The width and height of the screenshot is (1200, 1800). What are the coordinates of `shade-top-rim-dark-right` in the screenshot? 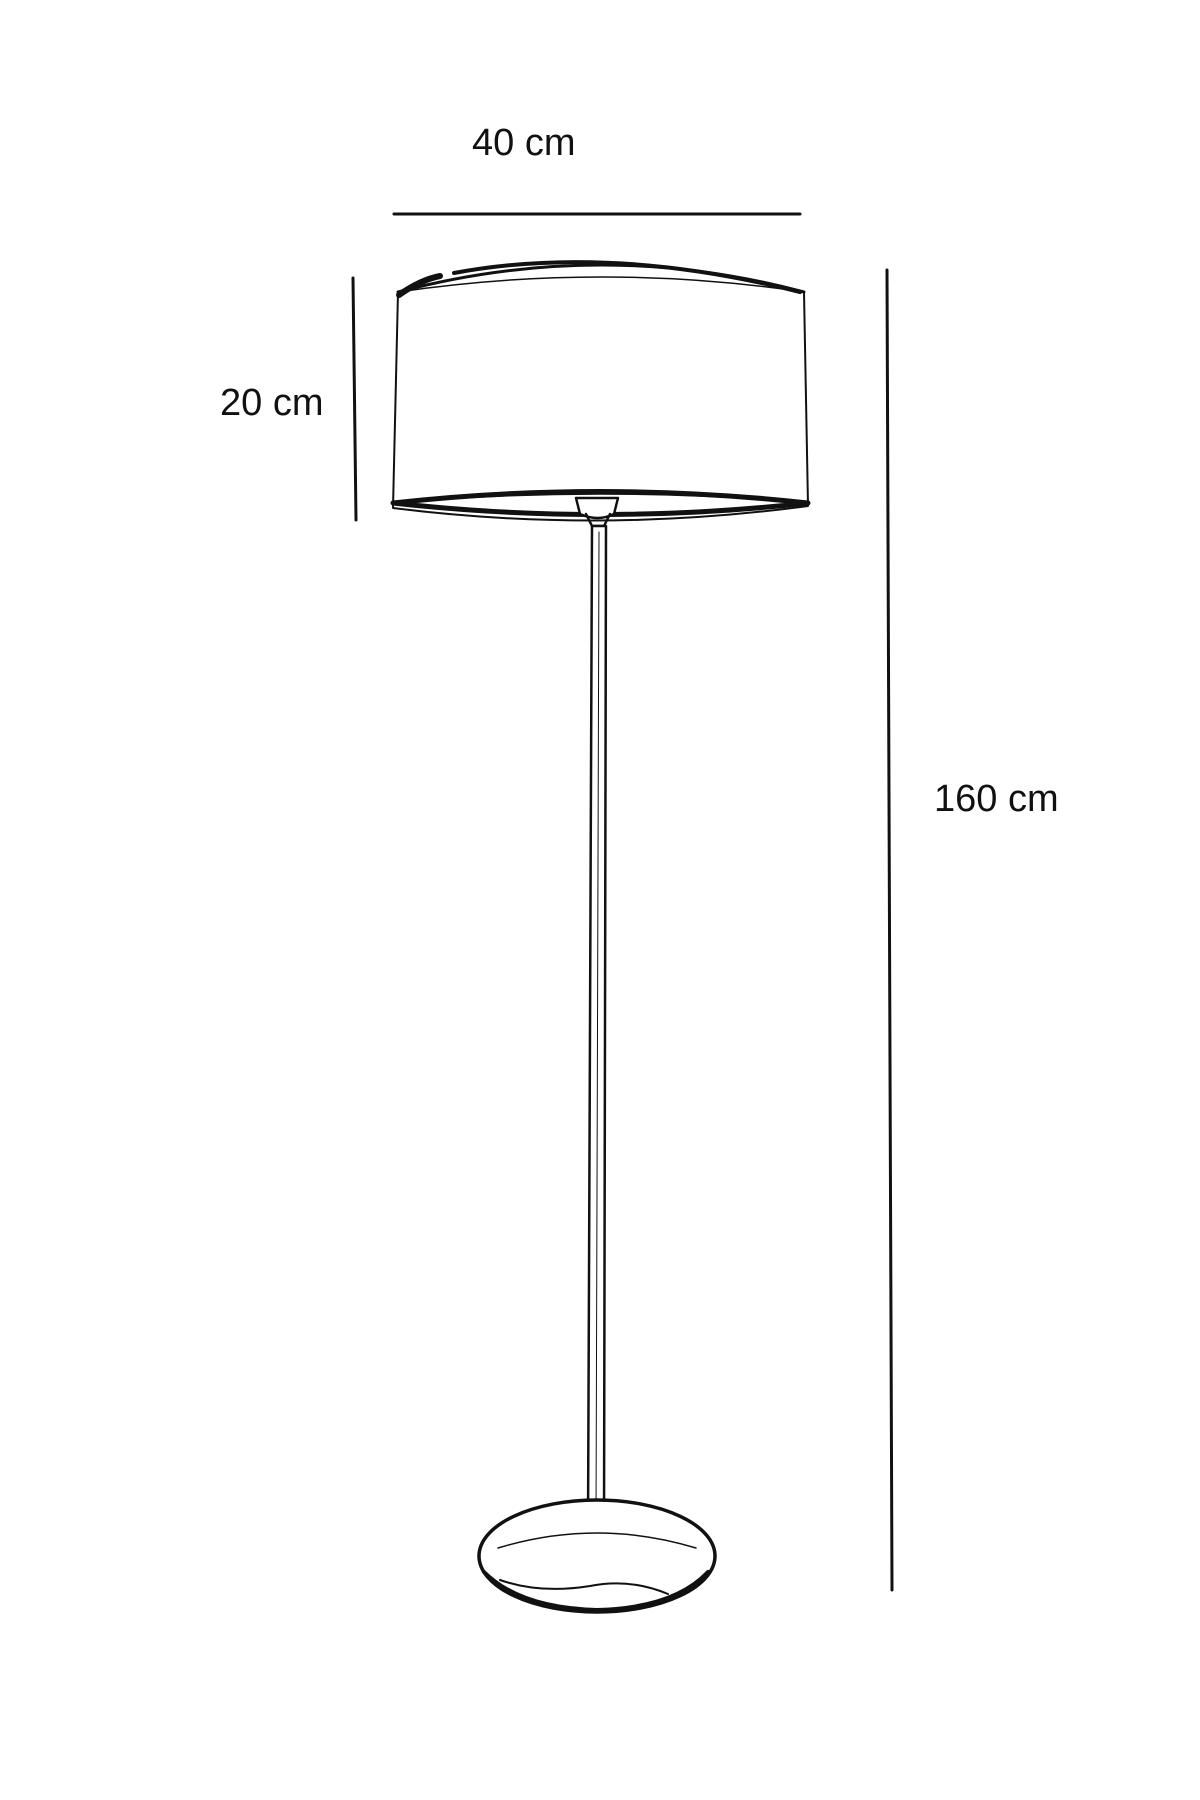 It's located at (627, 277).